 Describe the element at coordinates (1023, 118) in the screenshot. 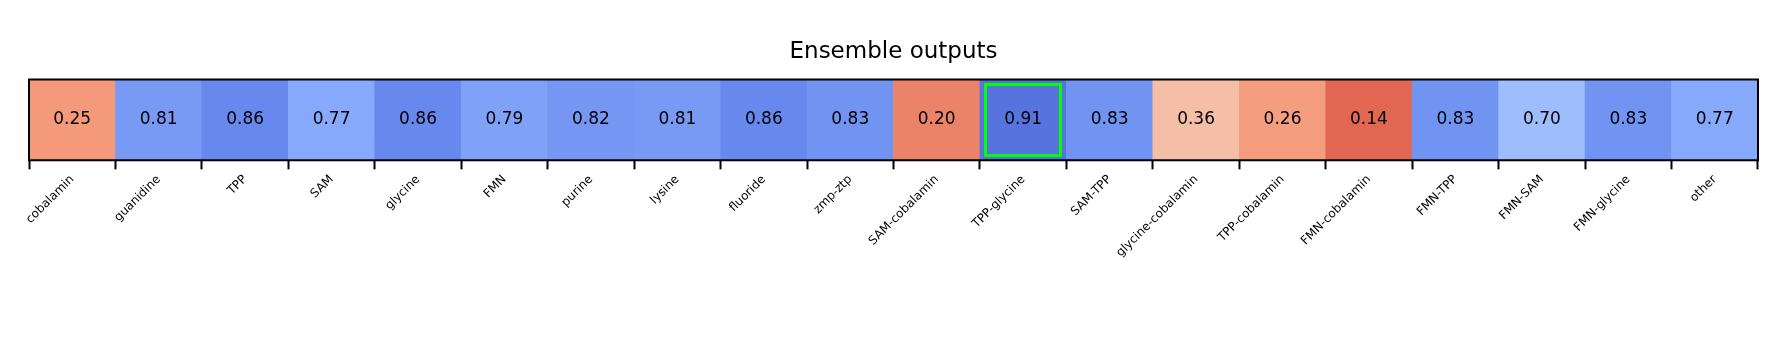

I see `data-label: 0.91` at that location.